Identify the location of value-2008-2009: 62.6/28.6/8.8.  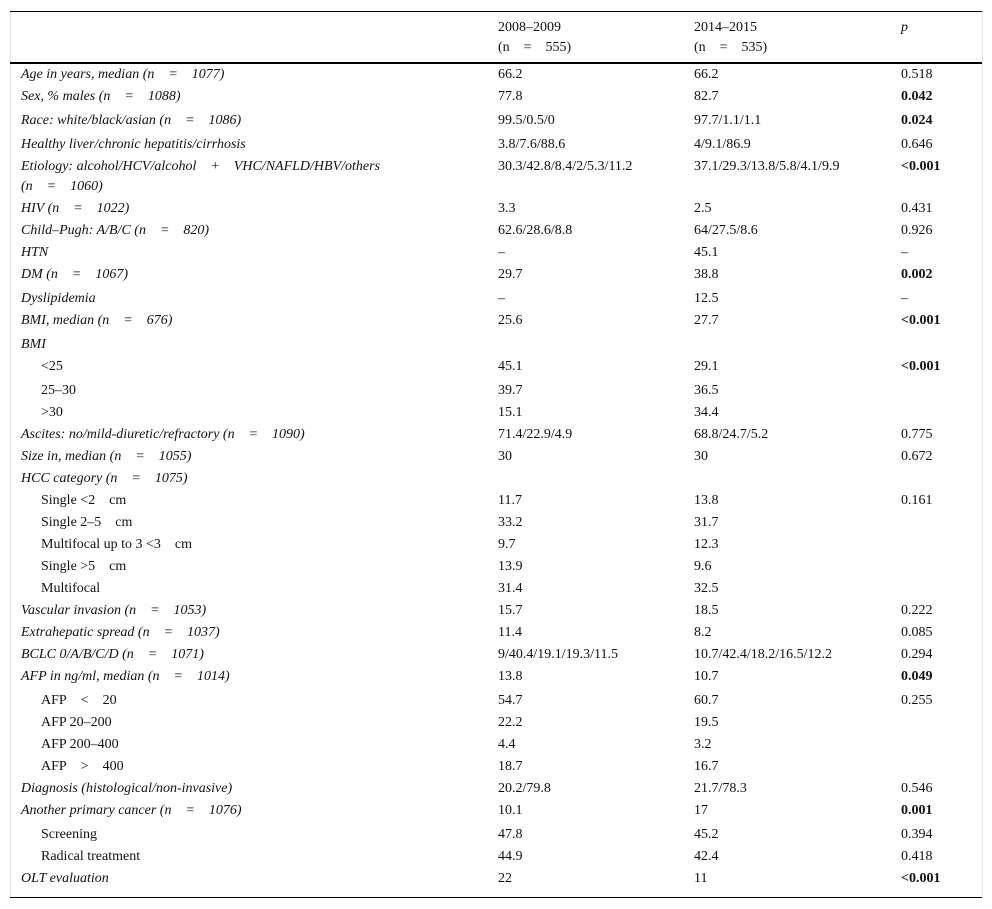
(535, 230).